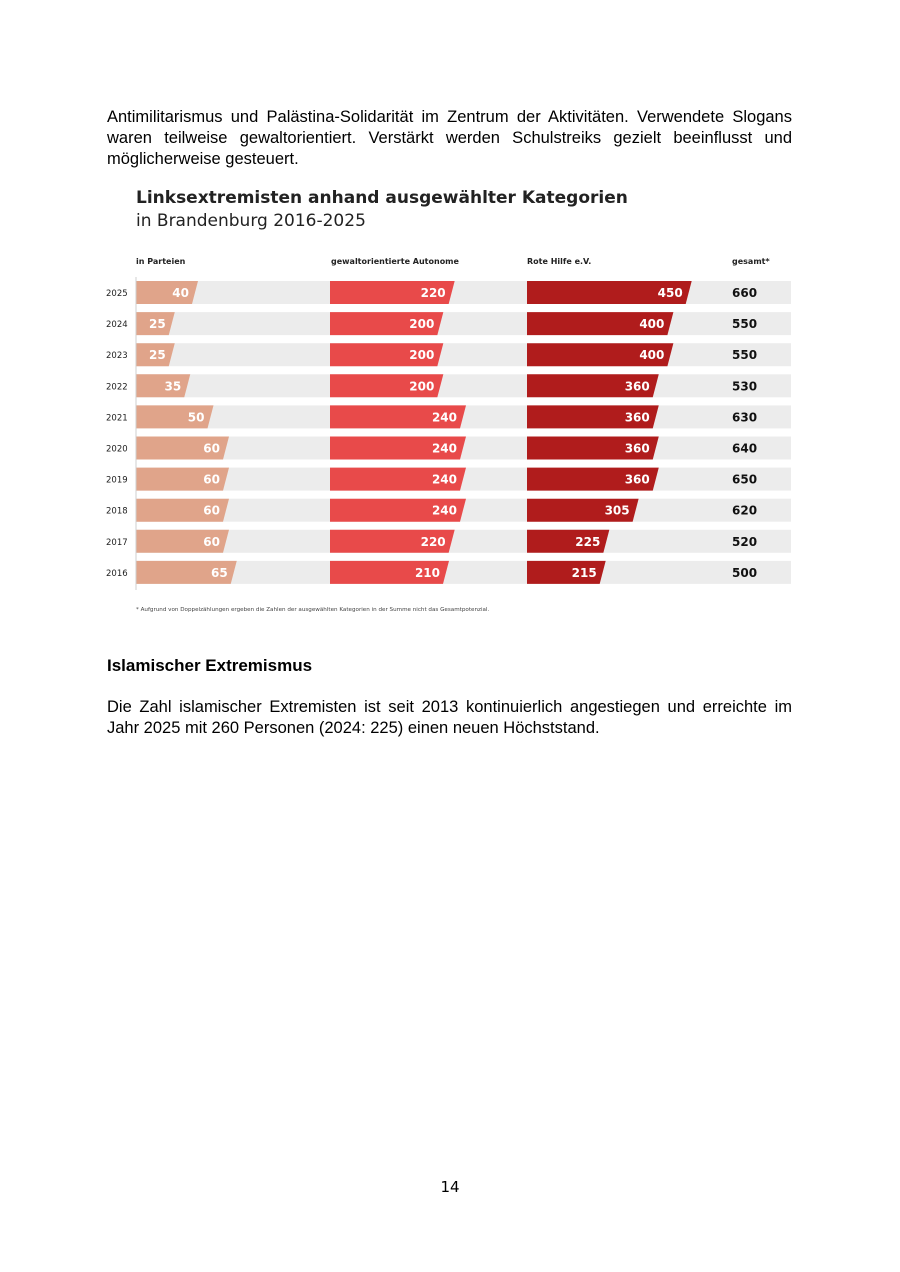 The width and height of the screenshot is (900, 1272). I want to click on bar-value-label: 35, so click(173, 386).